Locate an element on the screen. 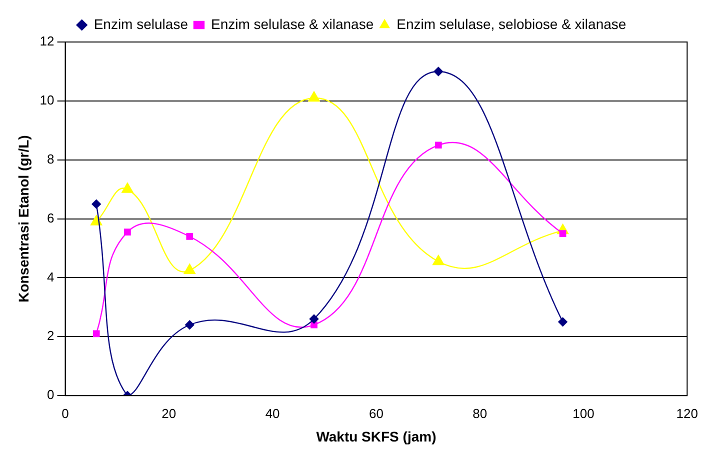  y-tick-label: 4 is located at coordinates (50, 276).